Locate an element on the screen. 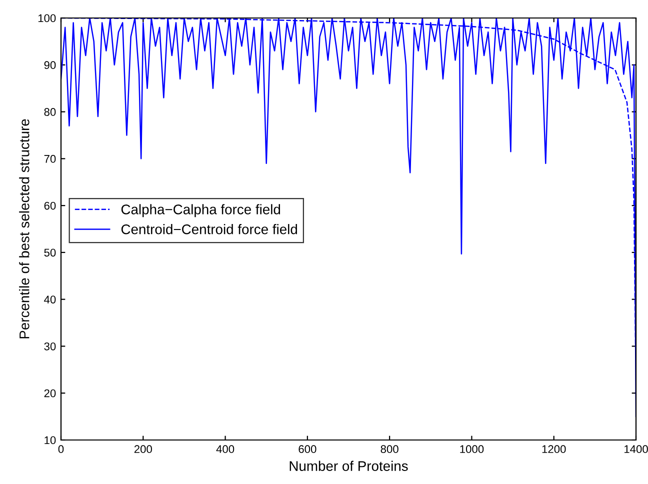 This screenshot has width=648, height=484. y-tick-label: 80 is located at coordinates (50, 112).